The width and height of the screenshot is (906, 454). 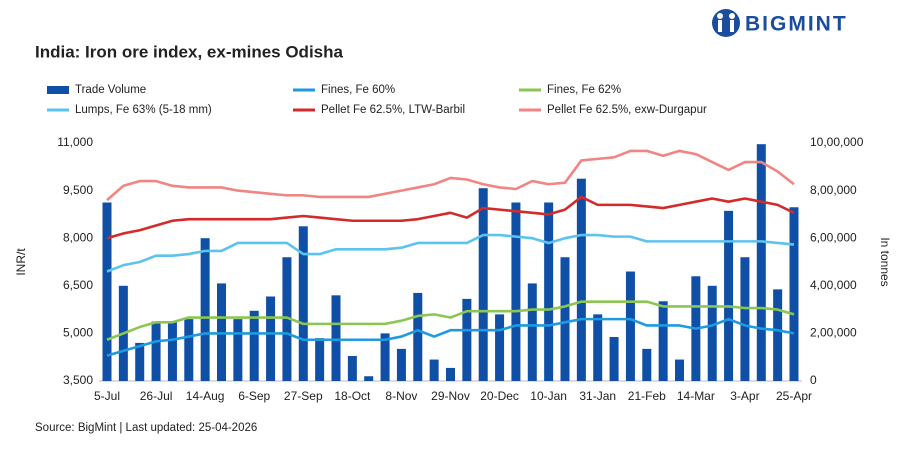 I want to click on x-tick-label: 21-Feb, so click(x=647, y=396).